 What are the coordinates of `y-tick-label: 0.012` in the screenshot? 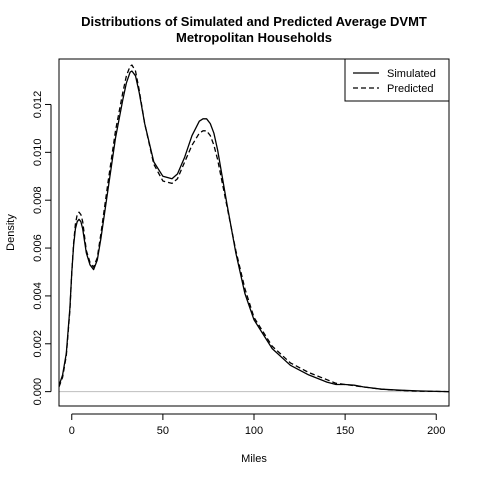 It's located at (38, 105).